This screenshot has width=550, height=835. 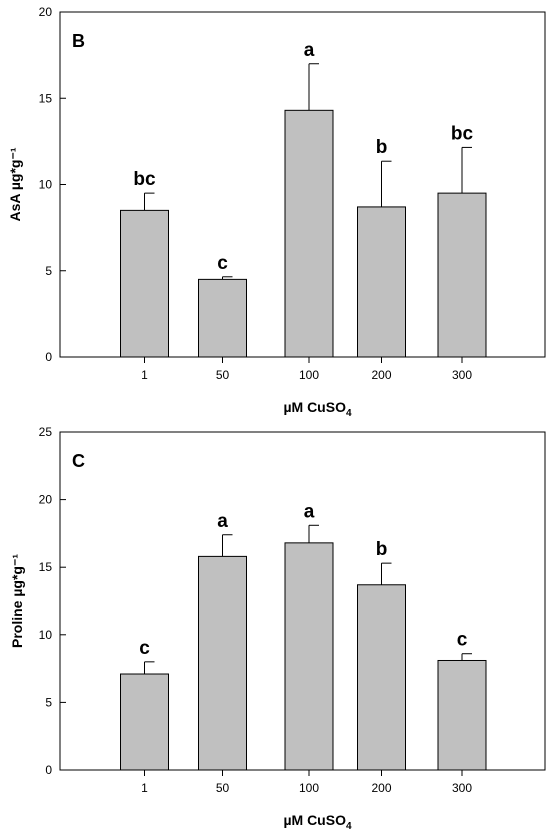 I want to click on y-tick-label: 25, so click(x=46, y=432).